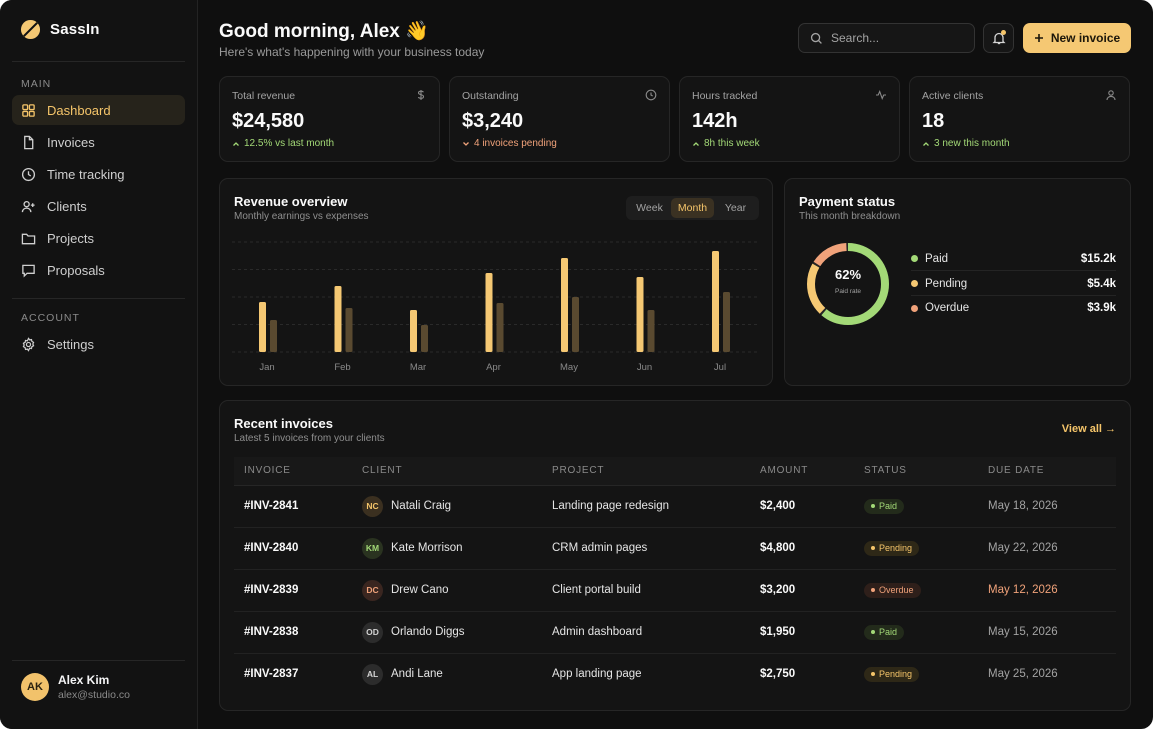  What do you see at coordinates (70, 238) in the screenshot?
I see `sidebar-item-label: Projects` at bounding box center [70, 238].